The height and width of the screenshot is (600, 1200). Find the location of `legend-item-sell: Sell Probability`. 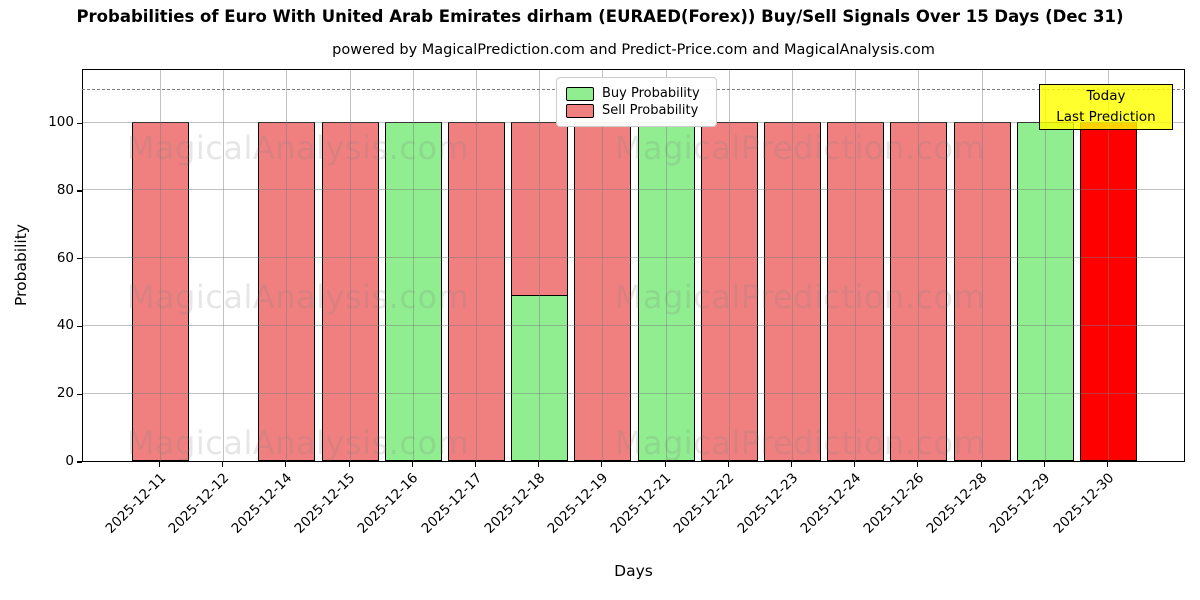

legend-item-sell: Sell Probability is located at coordinates (636, 110).